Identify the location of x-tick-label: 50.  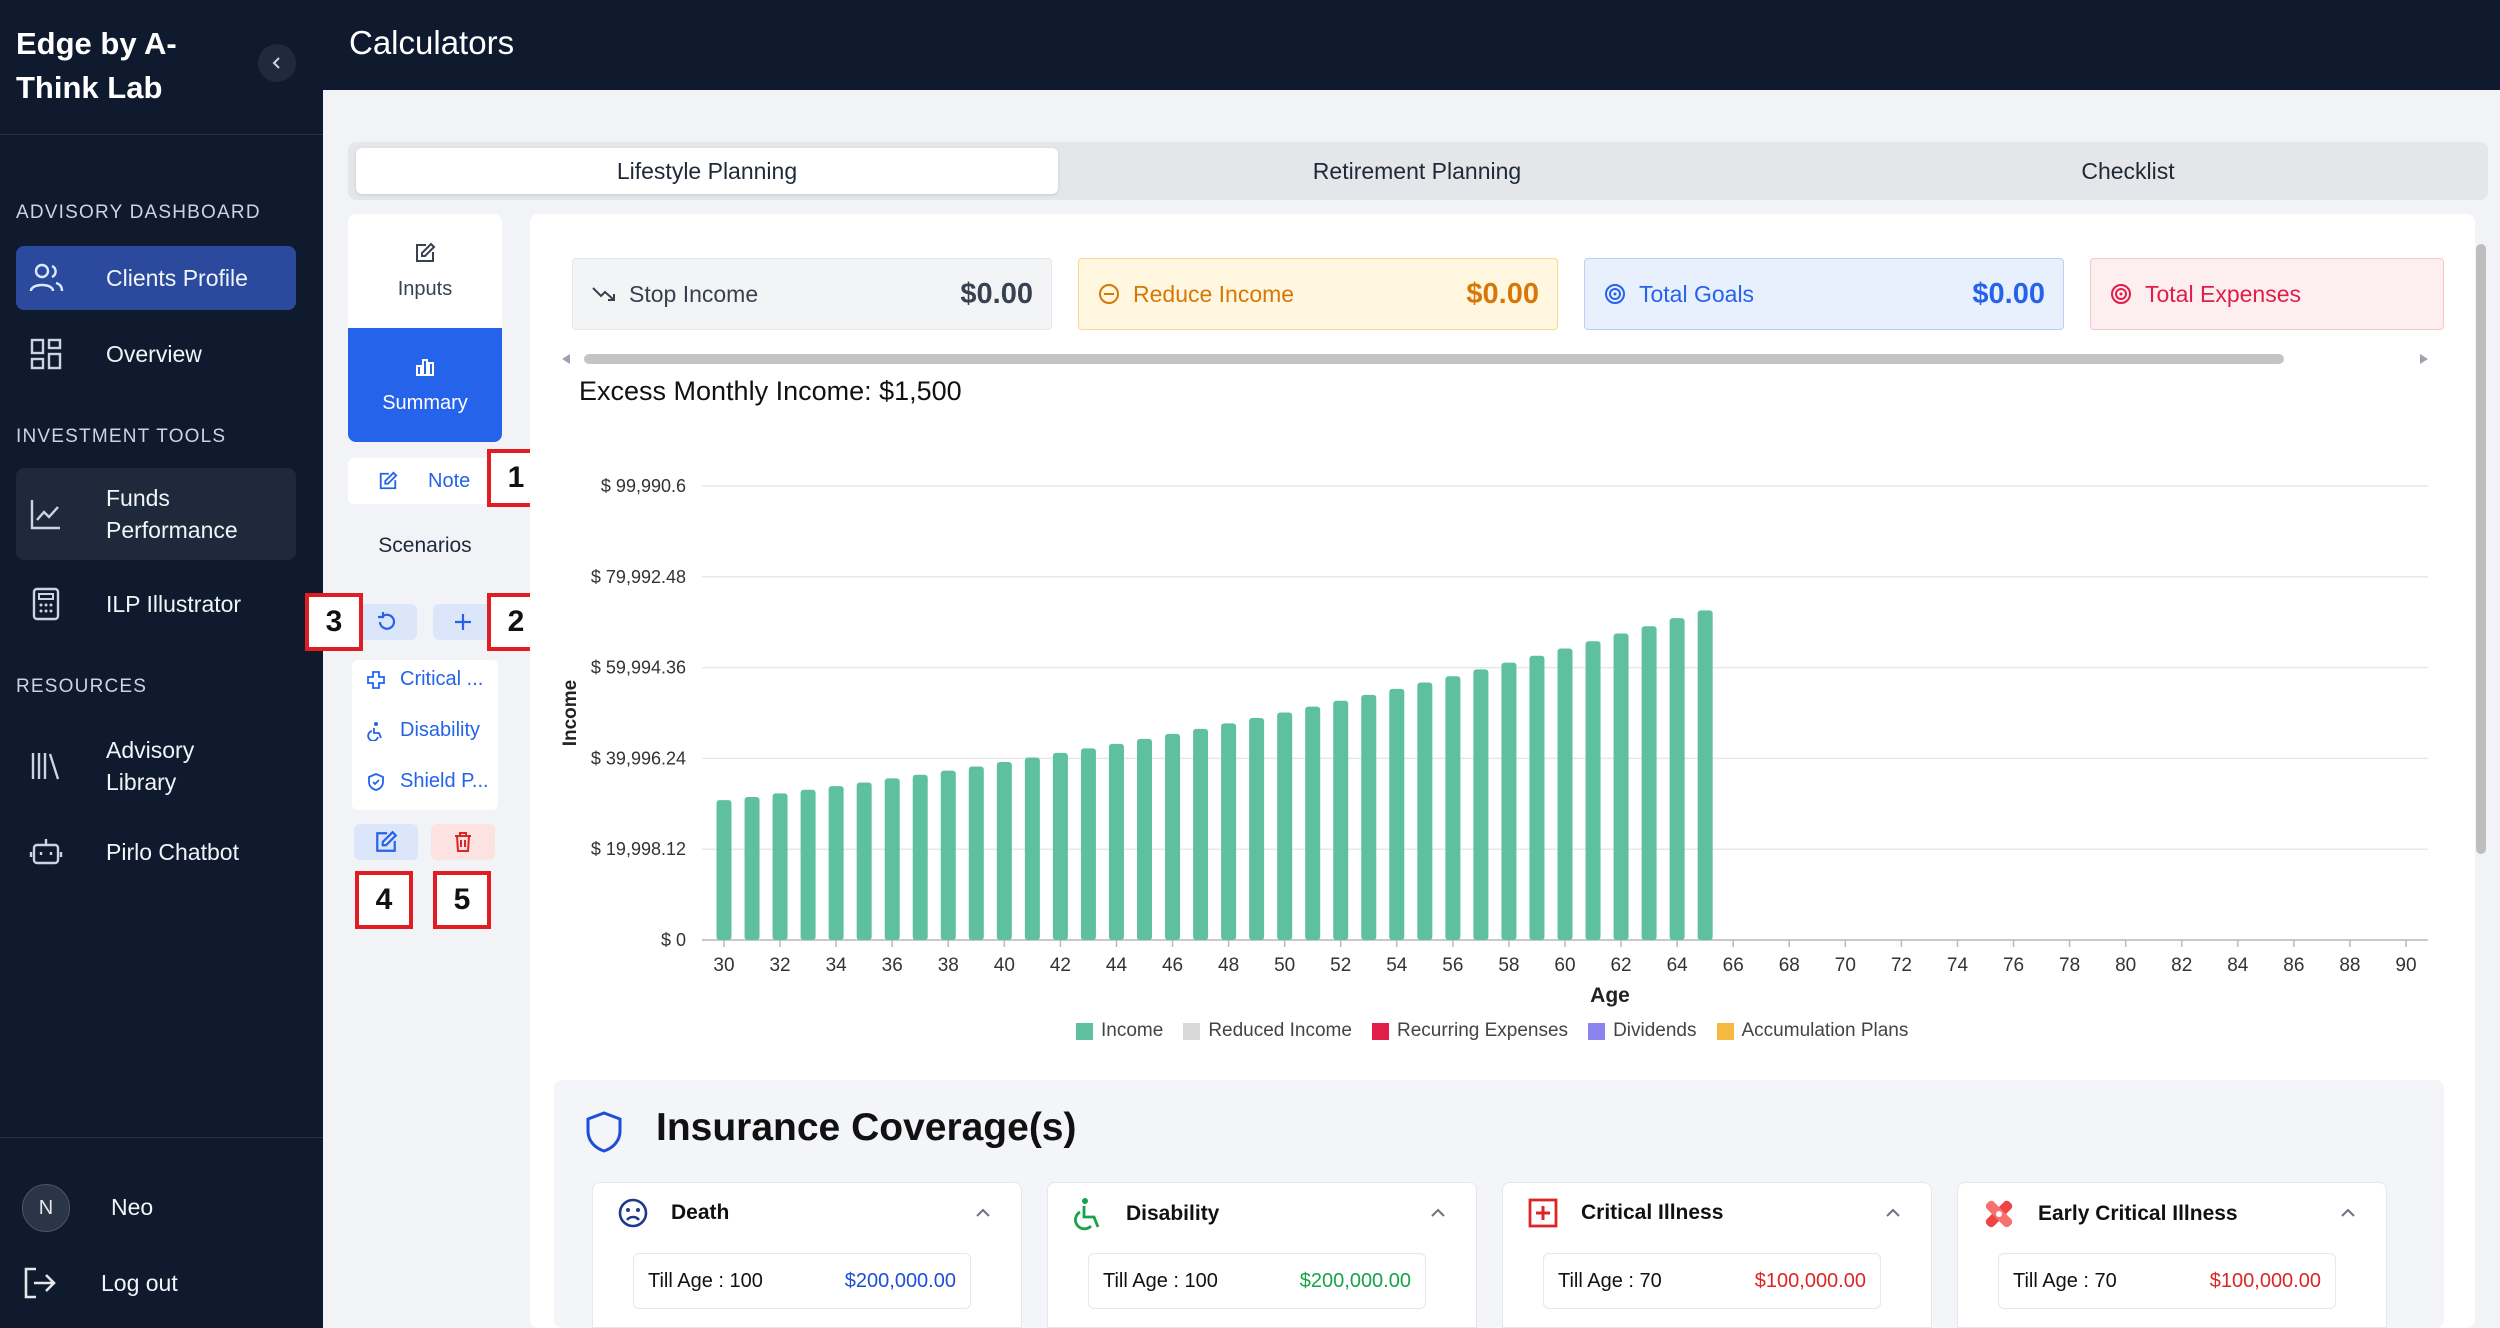
(1284, 965).